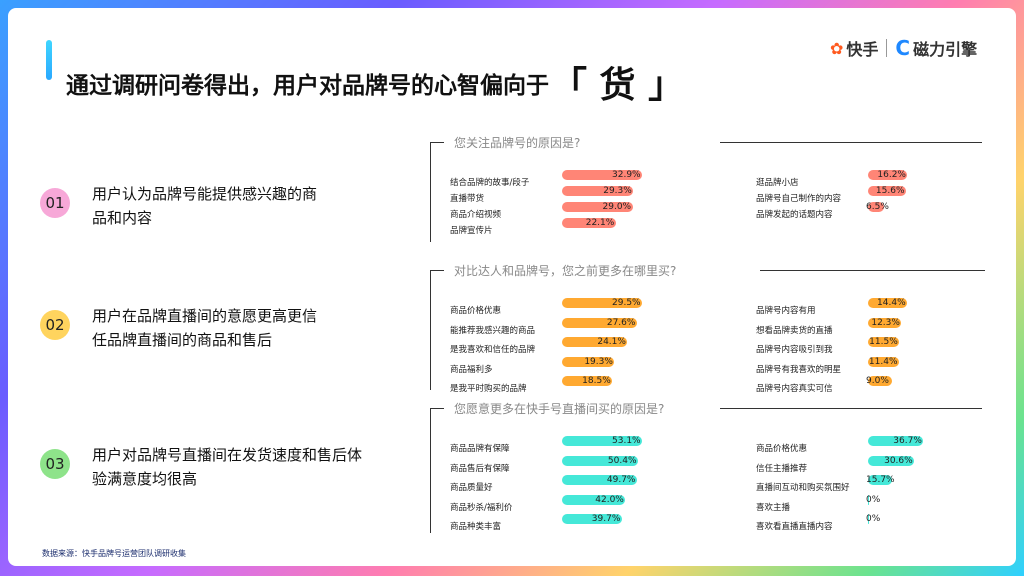 The width and height of the screenshot is (1024, 576). I want to click on bar-row: 逛品牌小店 16.2%, so click(886, 179).